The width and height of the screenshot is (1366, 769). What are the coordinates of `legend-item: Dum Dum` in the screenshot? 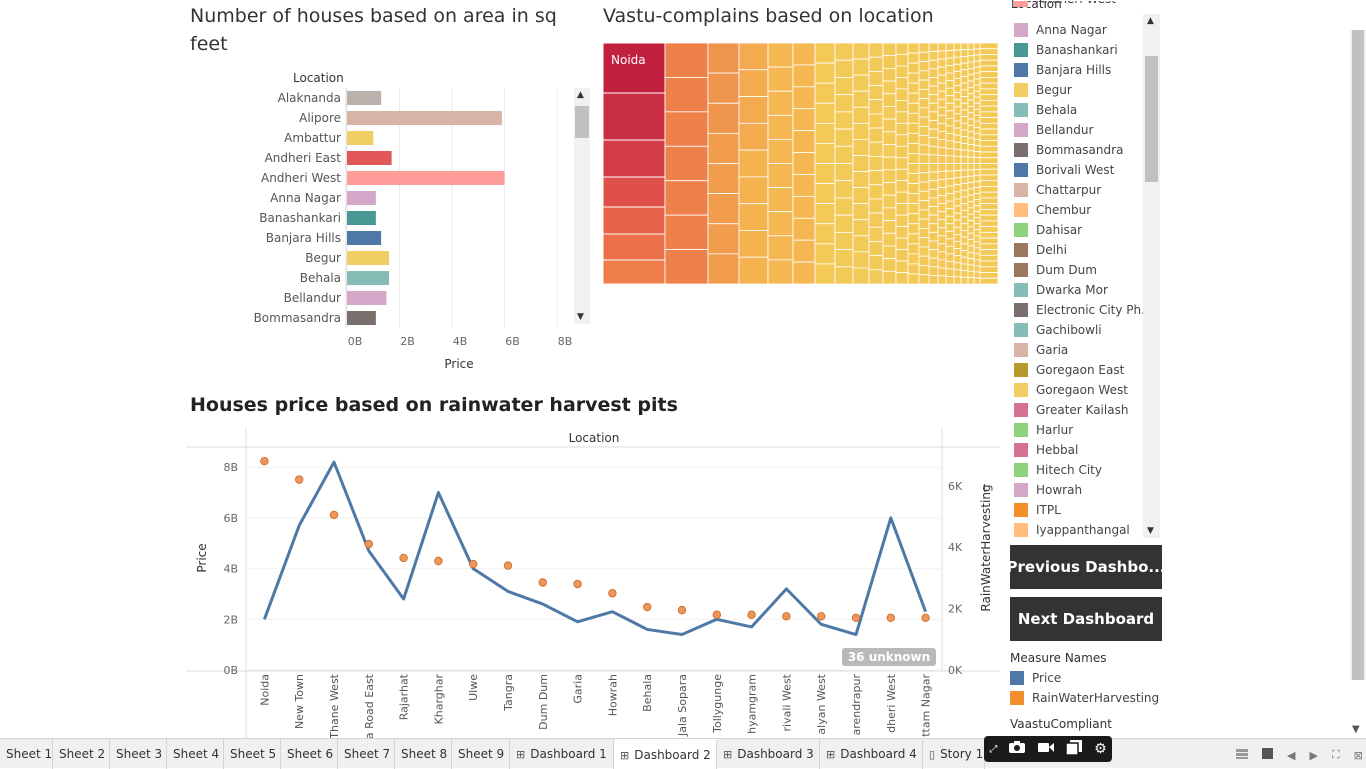 It's located at (1055, 270).